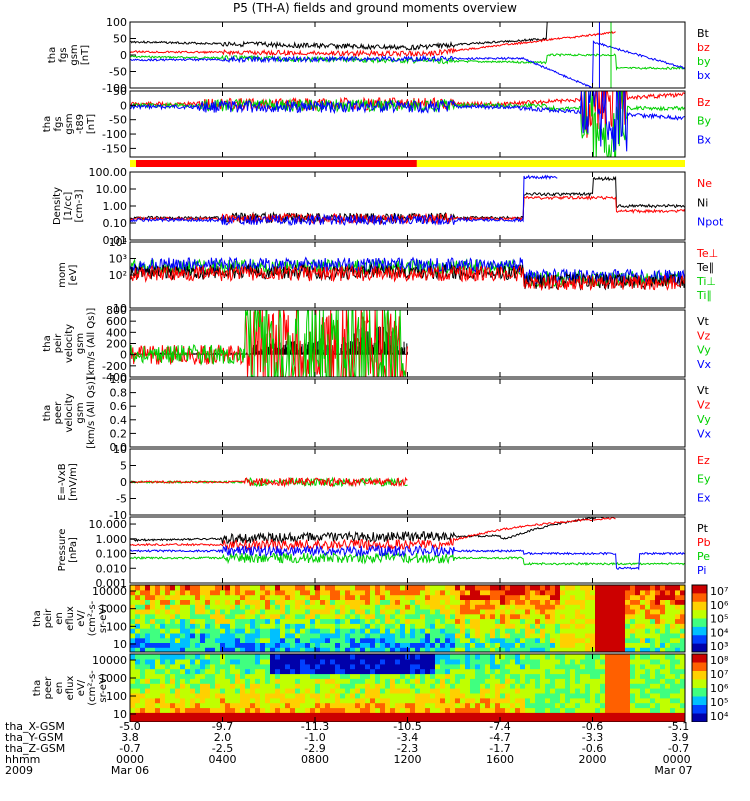 This screenshot has width=750, height=801. Describe the element at coordinates (68, 206) in the screenshot. I see `y-axis-label-line: [1/cc]` at that location.